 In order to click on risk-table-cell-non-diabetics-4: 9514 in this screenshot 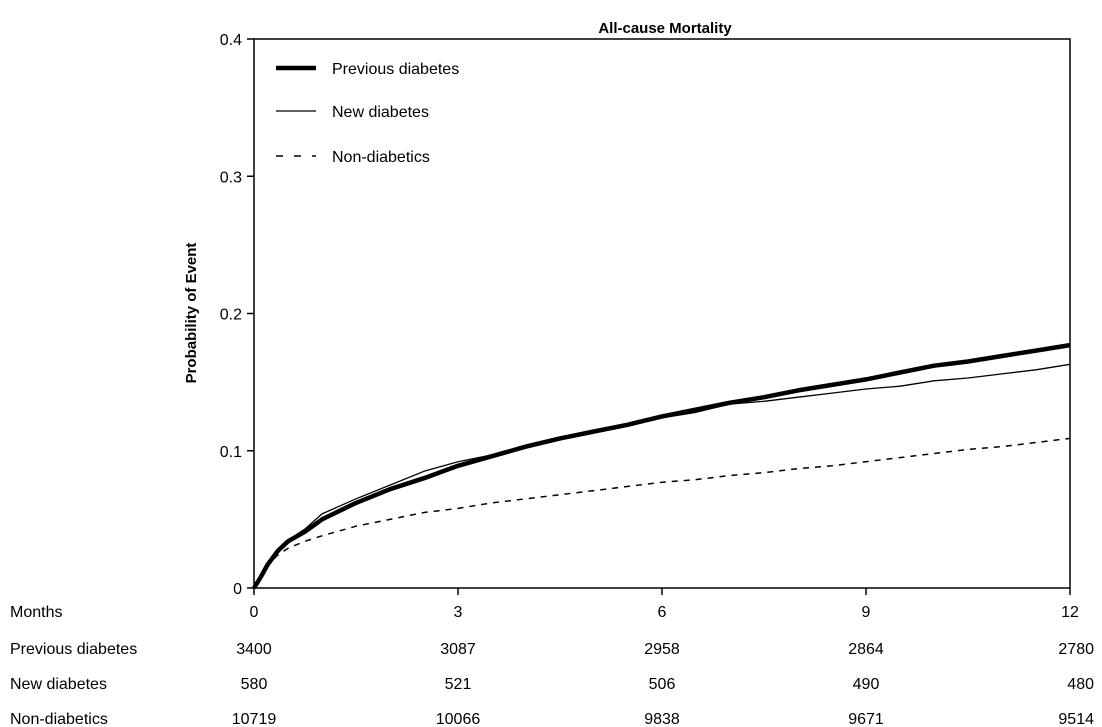, I will do `click(1076, 719)`.